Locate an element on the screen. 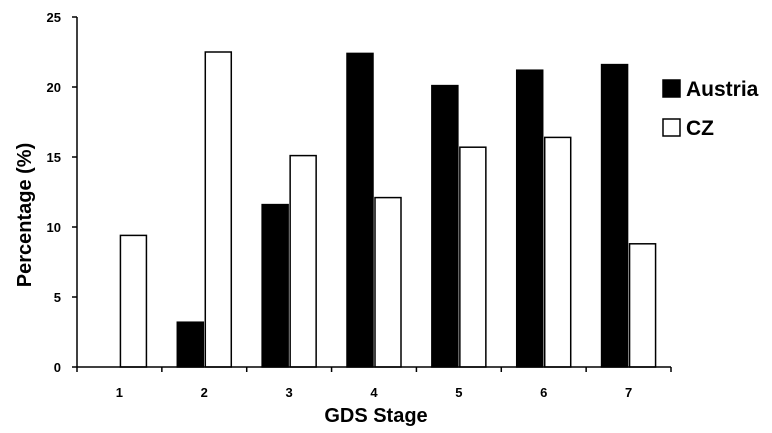 The image size is (772, 433). legend-swatch-austria is located at coordinates (671, 88).